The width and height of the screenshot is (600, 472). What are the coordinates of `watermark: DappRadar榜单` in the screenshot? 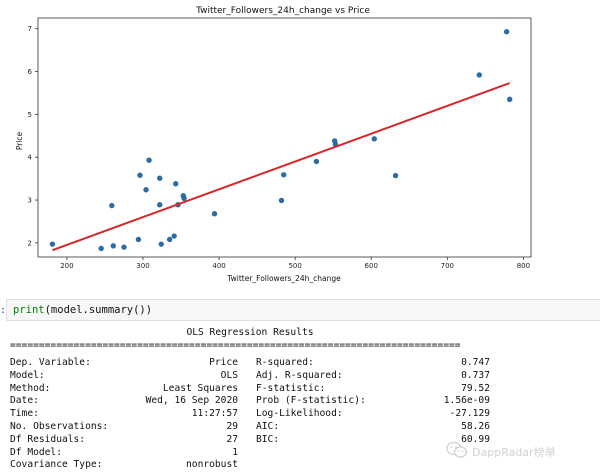 It's located at (521, 451).